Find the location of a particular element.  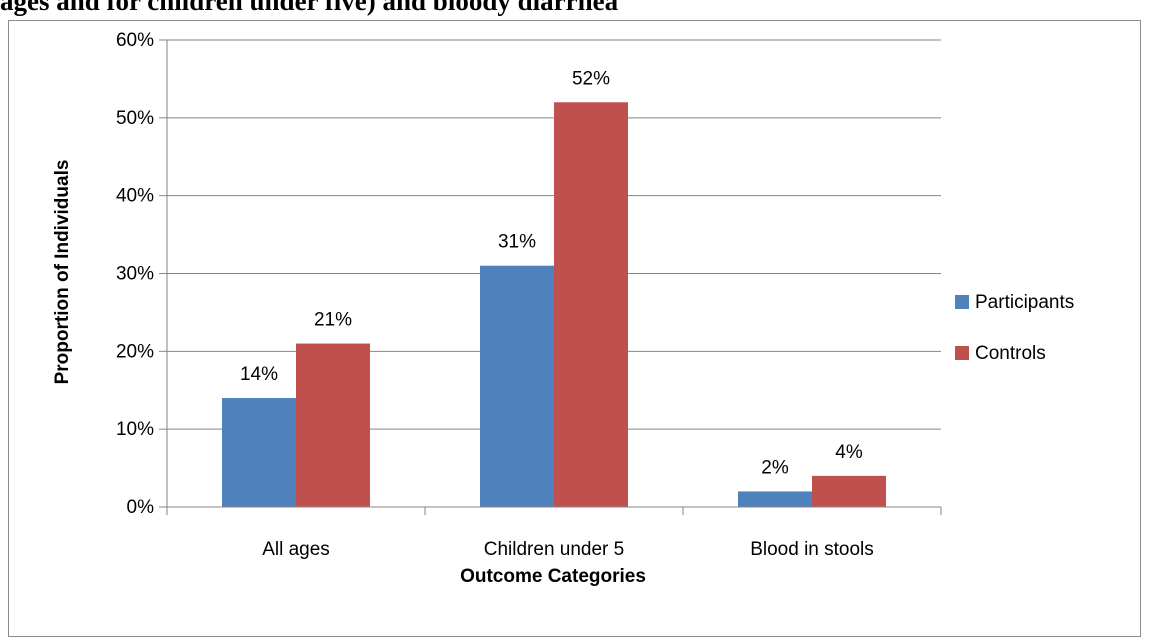

x-tick-label: Blood in stools is located at coordinates (812, 549).